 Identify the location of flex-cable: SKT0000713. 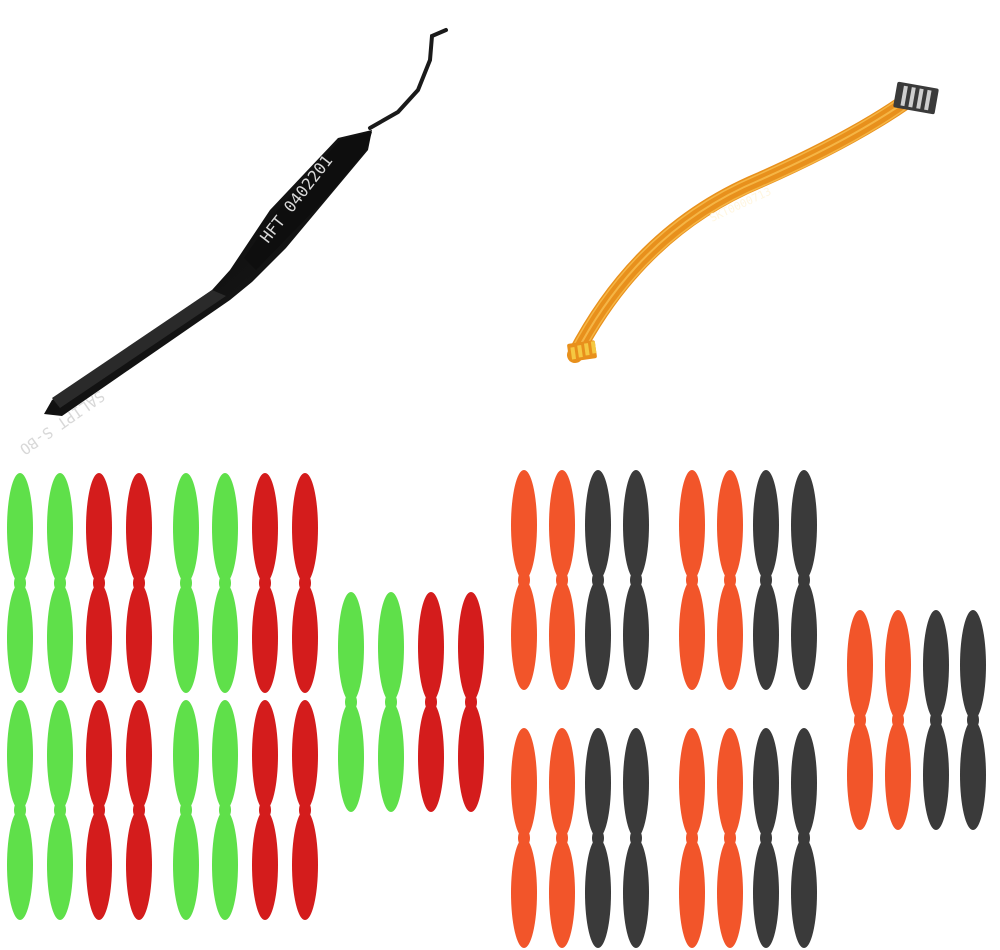
(753, 222).